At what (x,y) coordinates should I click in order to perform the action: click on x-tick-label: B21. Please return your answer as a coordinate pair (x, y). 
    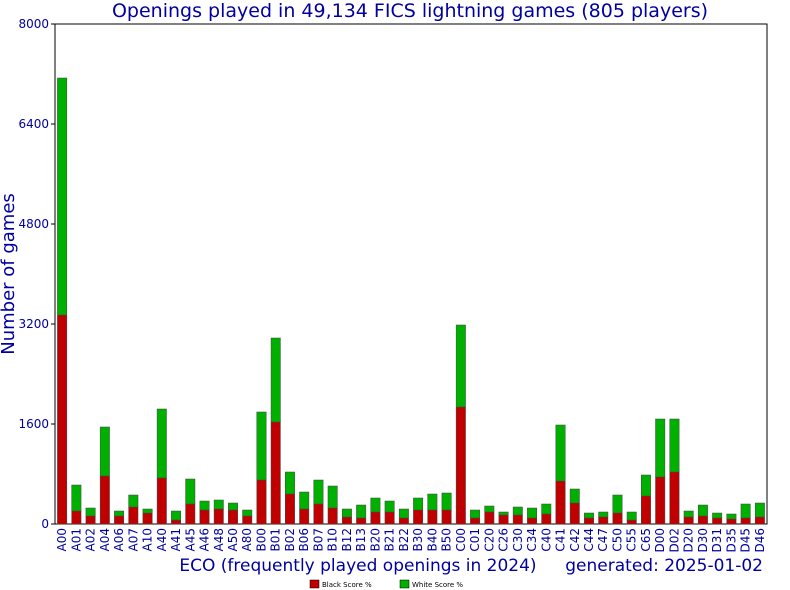
    Looking at the image, I should click on (390, 540).